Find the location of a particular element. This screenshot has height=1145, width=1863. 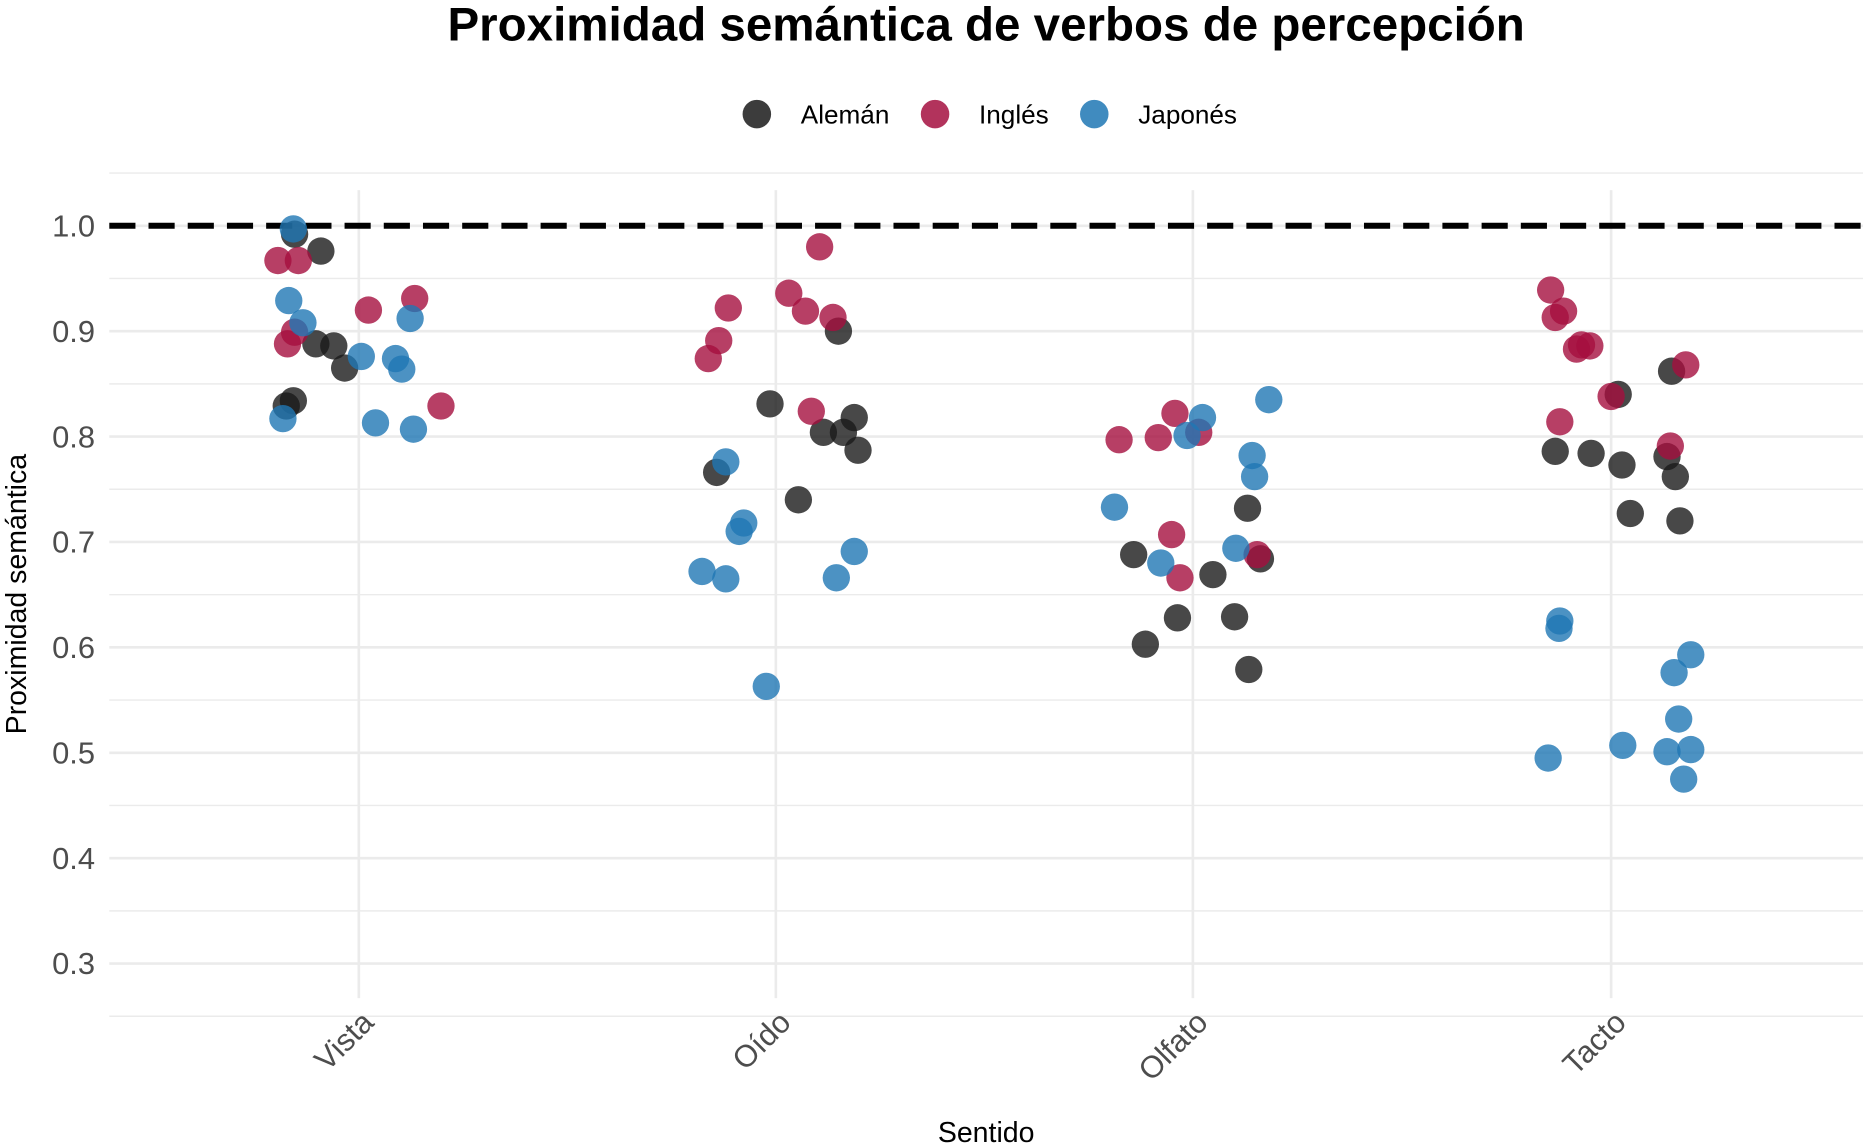

y-tick-label: 0.6 is located at coordinates (73, 647).